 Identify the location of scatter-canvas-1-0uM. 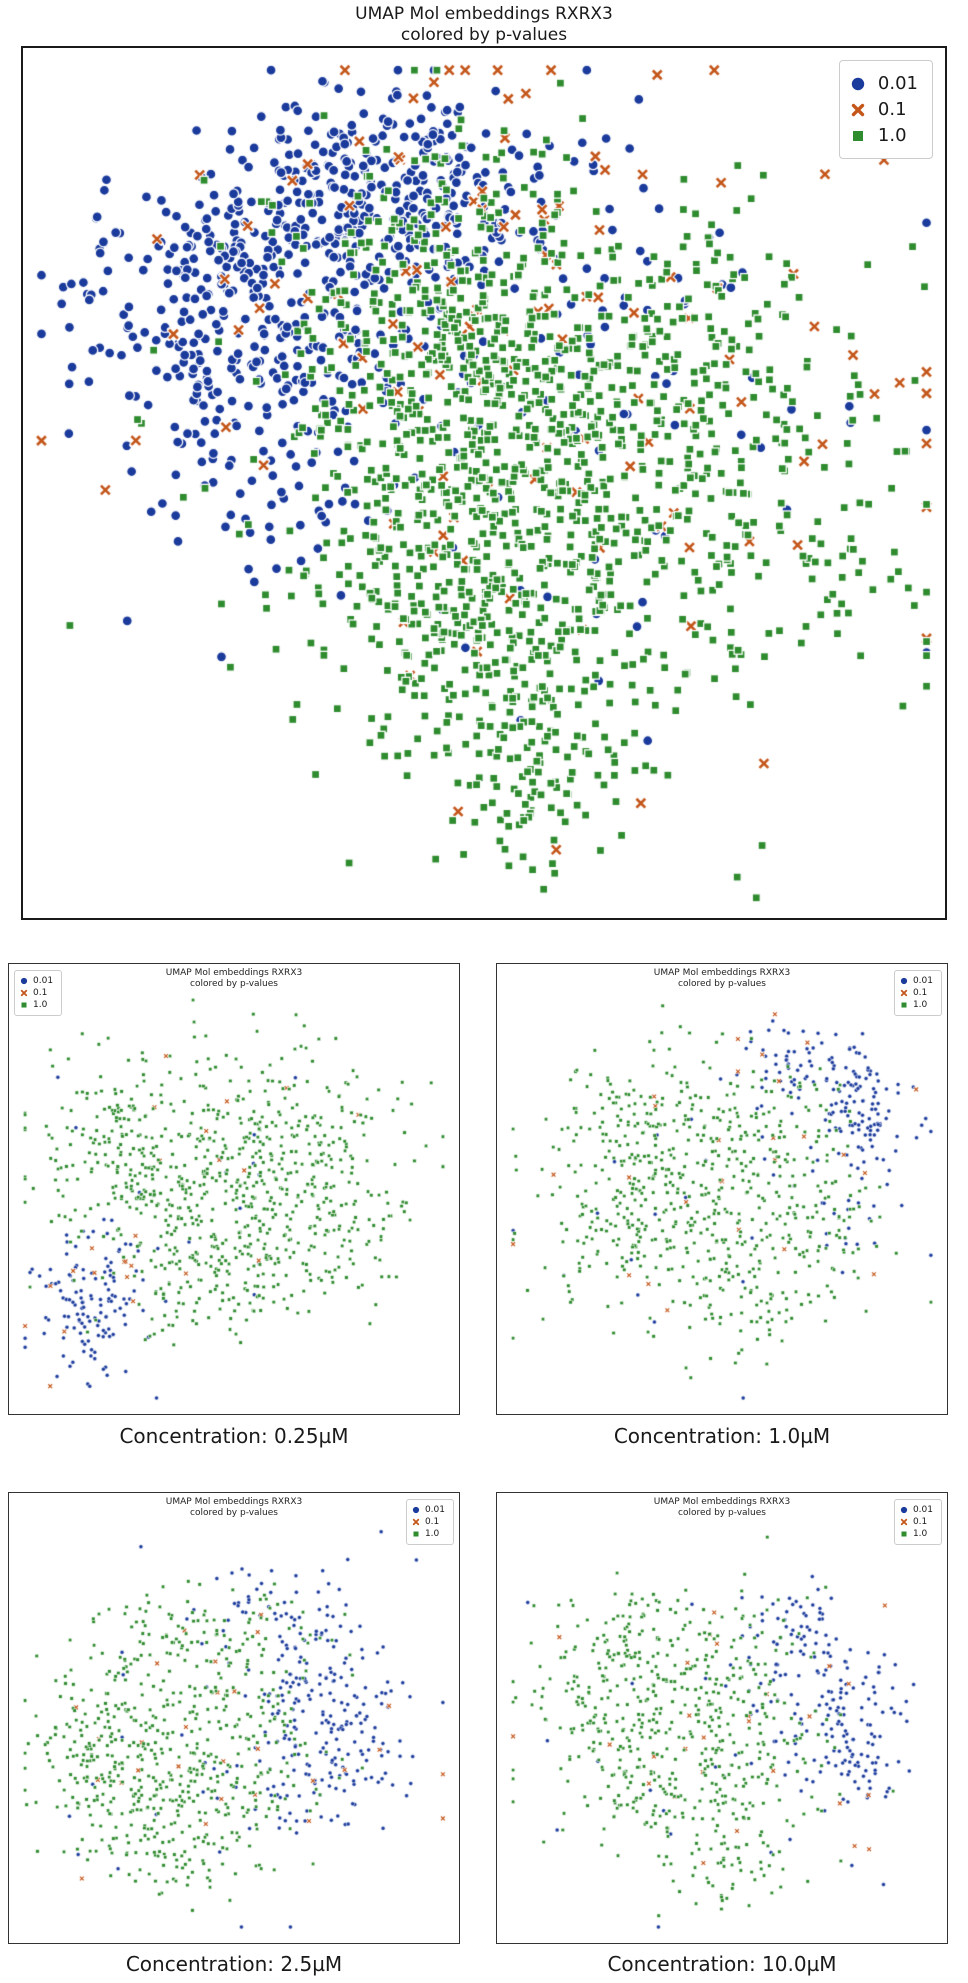
(722, 1189).